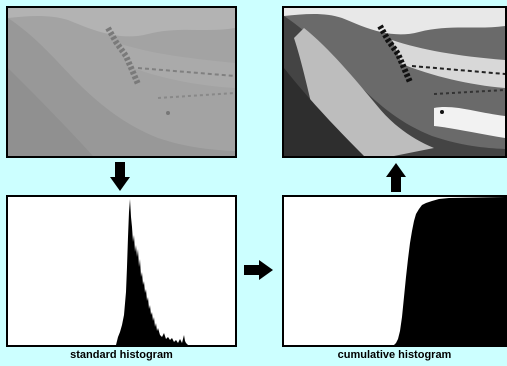 Image resolution: width=507 pixels, height=366 pixels. I want to click on arrow-up-icon, so click(396, 177).